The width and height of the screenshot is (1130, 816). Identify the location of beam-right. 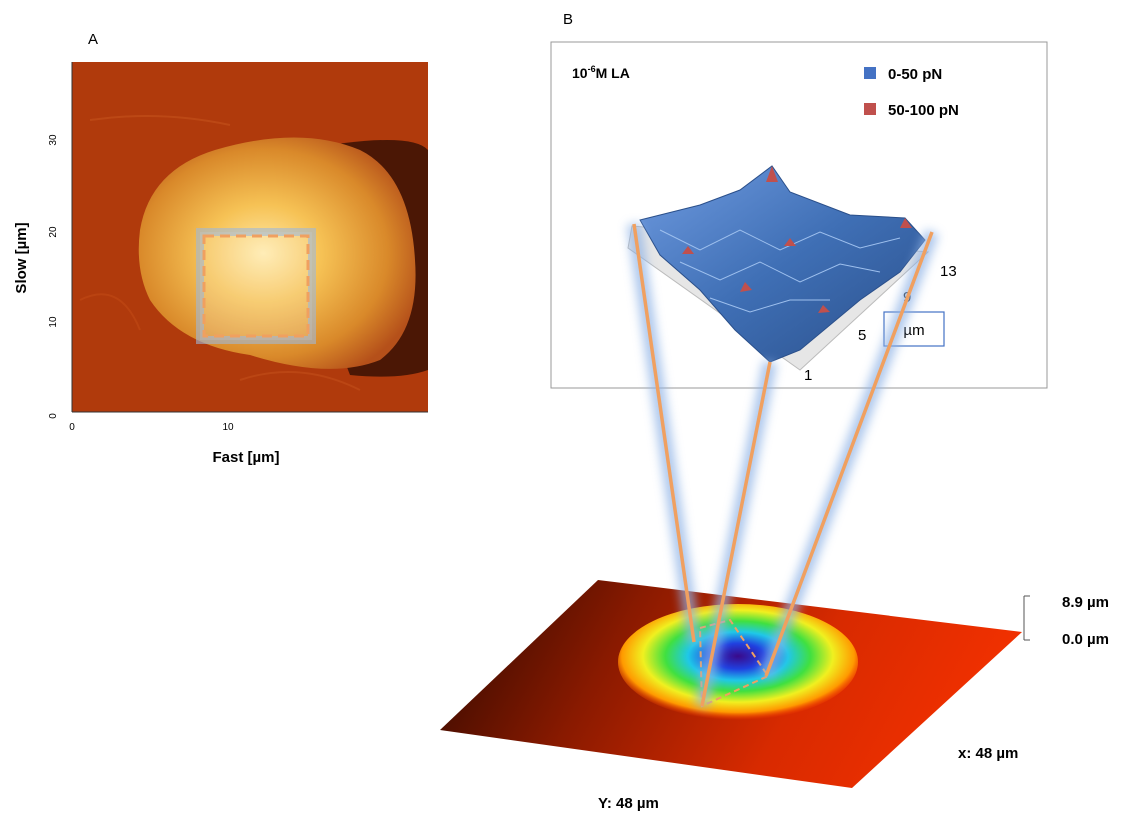
(849, 454).